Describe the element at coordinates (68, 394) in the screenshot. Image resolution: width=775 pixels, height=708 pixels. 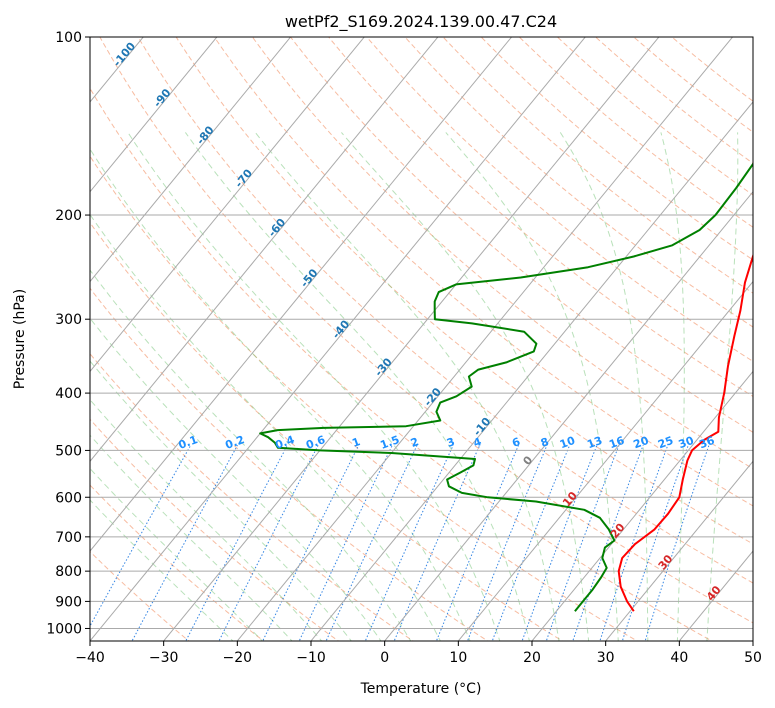
I see `y-tick-label: 400` at that location.